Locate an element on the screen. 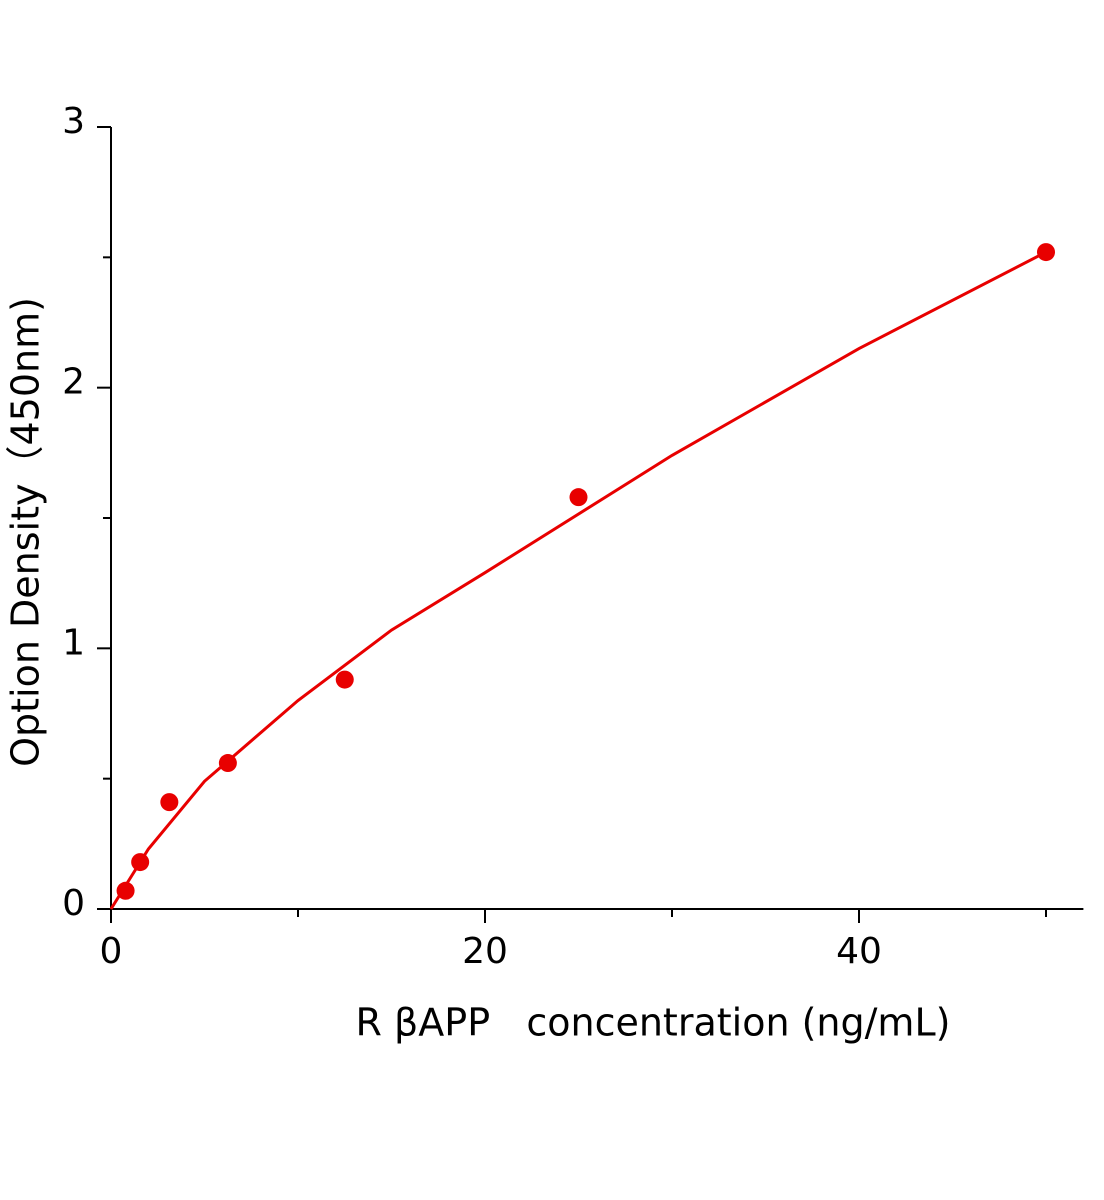 The height and width of the screenshot is (1200, 1104). x-tick-label: 40 is located at coordinates (859, 951).